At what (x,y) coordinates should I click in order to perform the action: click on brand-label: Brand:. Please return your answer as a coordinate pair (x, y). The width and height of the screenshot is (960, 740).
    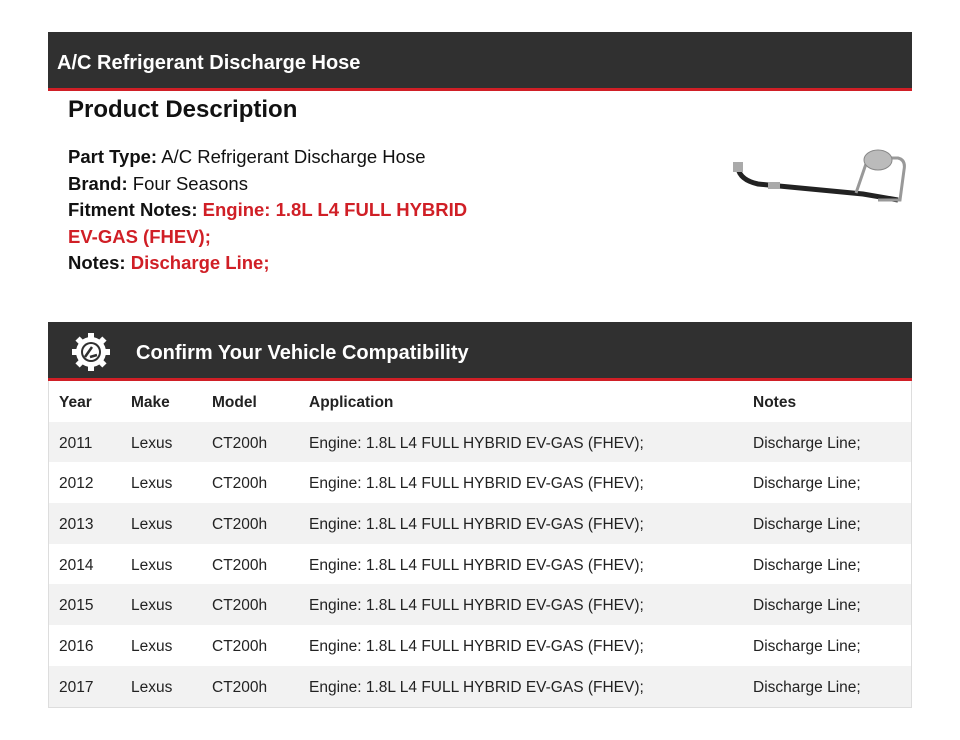
    Looking at the image, I should click on (98, 183).